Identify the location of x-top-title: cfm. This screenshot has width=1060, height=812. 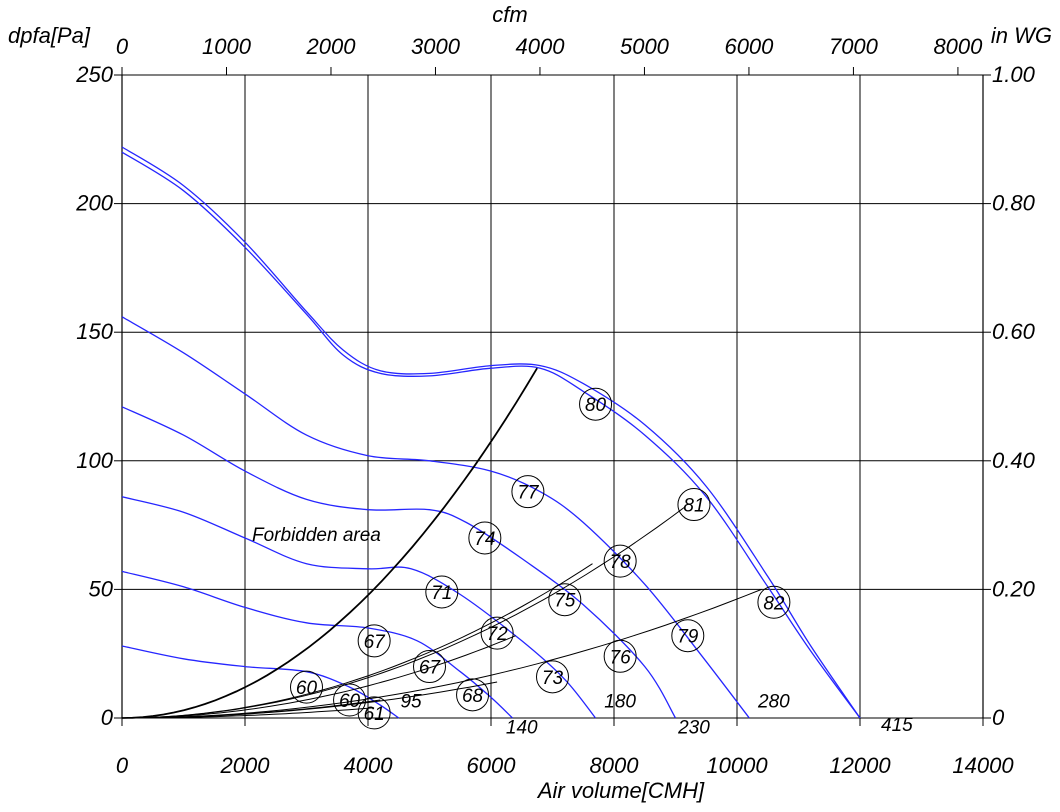
(509, 14).